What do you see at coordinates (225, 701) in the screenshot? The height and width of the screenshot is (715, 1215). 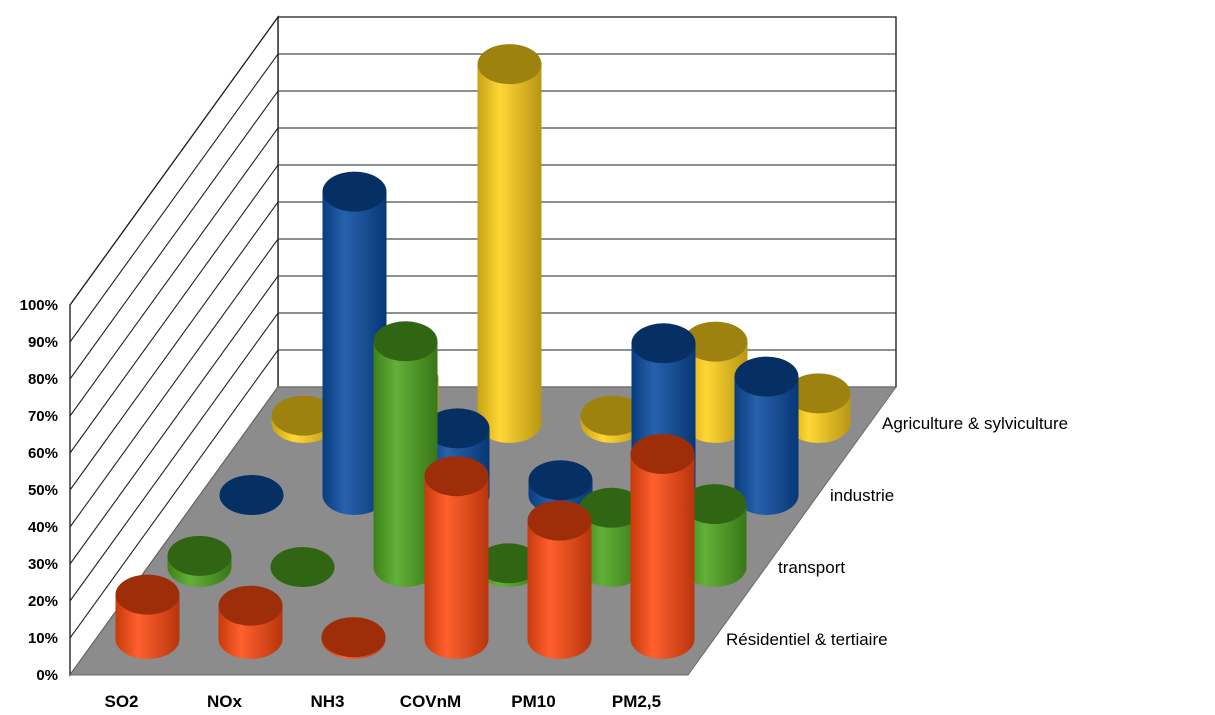 I see `category-label: NOx` at bounding box center [225, 701].